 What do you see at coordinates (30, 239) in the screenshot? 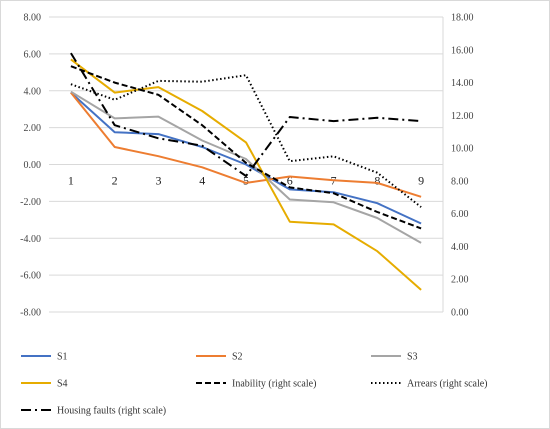
I see `left-tick-label: -4.00` at bounding box center [30, 239].